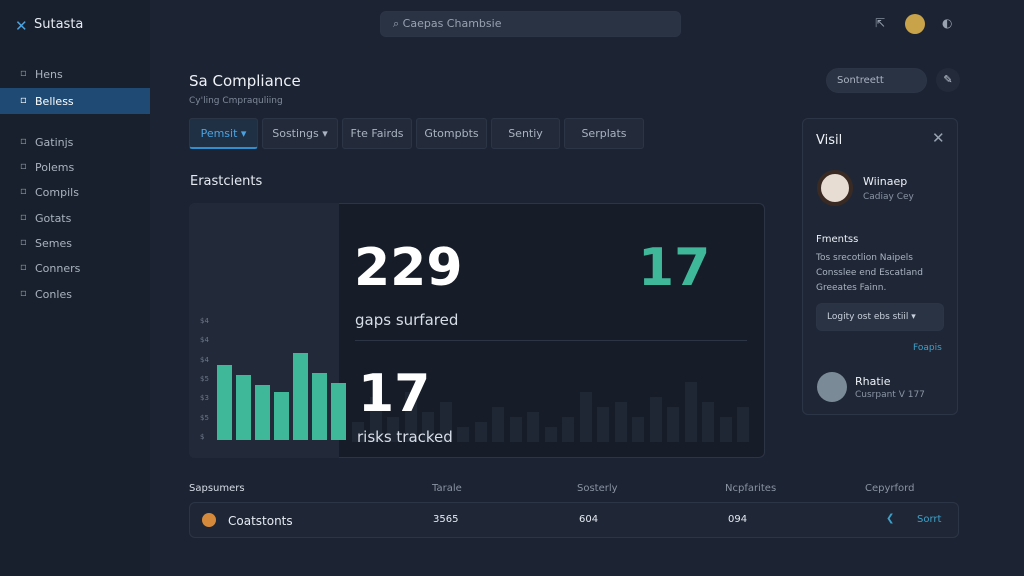 The height and width of the screenshot is (576, 1024). What do you see at coordinates (574, 520) in the screenshot?
I see `table-row` at bounding box center [574, 520].